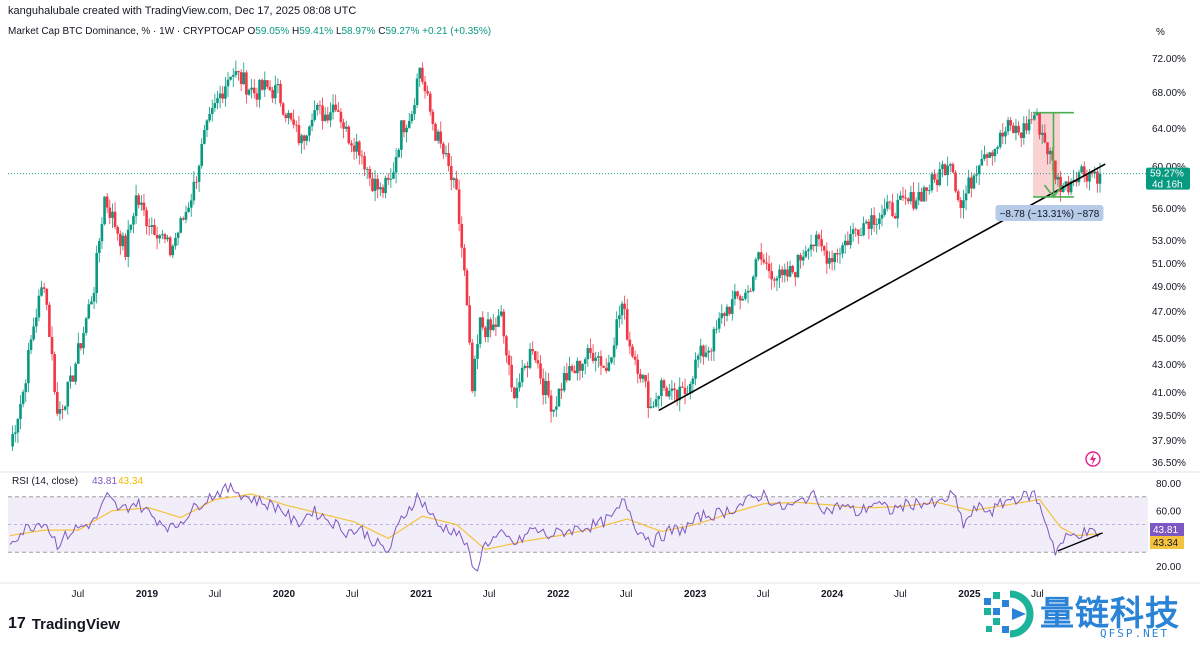 The height and width of the screenshot is (647, 1200). I want to click on time-tick-label: 2021, so click(421, 594).